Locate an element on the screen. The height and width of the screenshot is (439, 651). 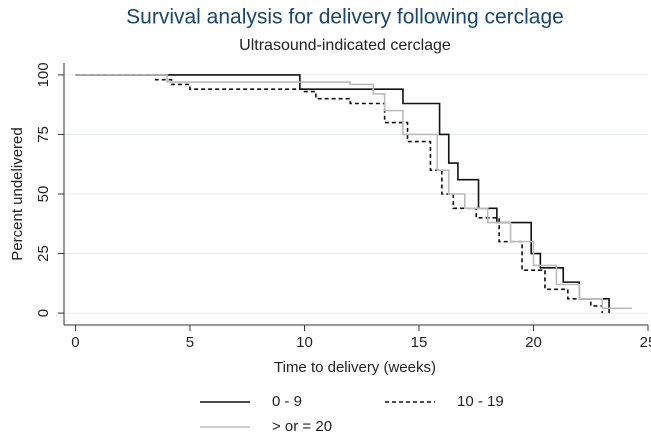
x-tick-label: 15 is located at coordinates (419, 342).